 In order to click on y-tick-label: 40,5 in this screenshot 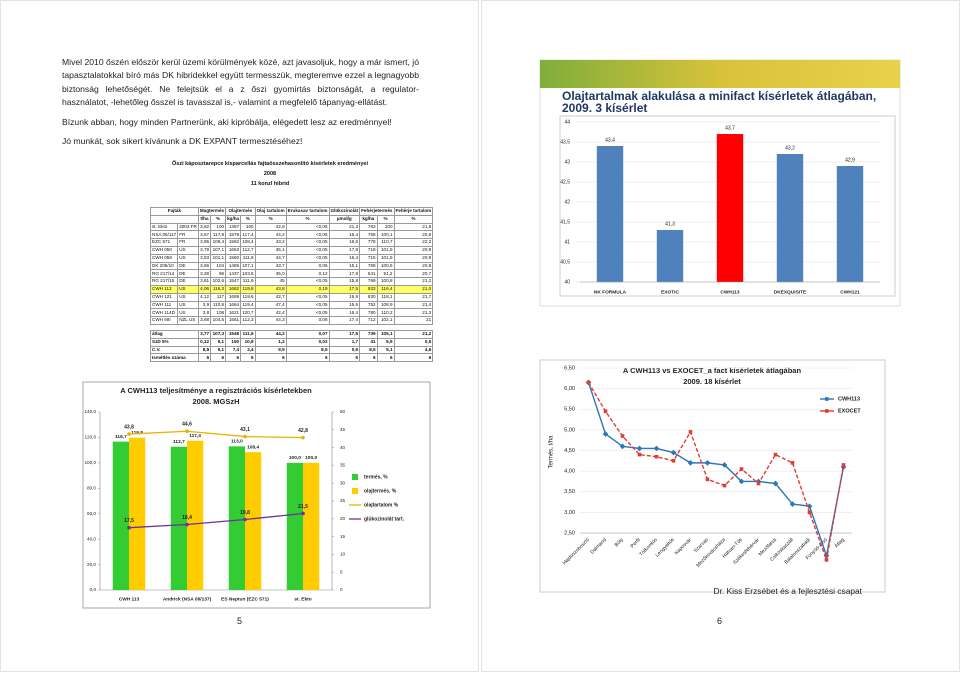, I will do `click(565, 262)`.